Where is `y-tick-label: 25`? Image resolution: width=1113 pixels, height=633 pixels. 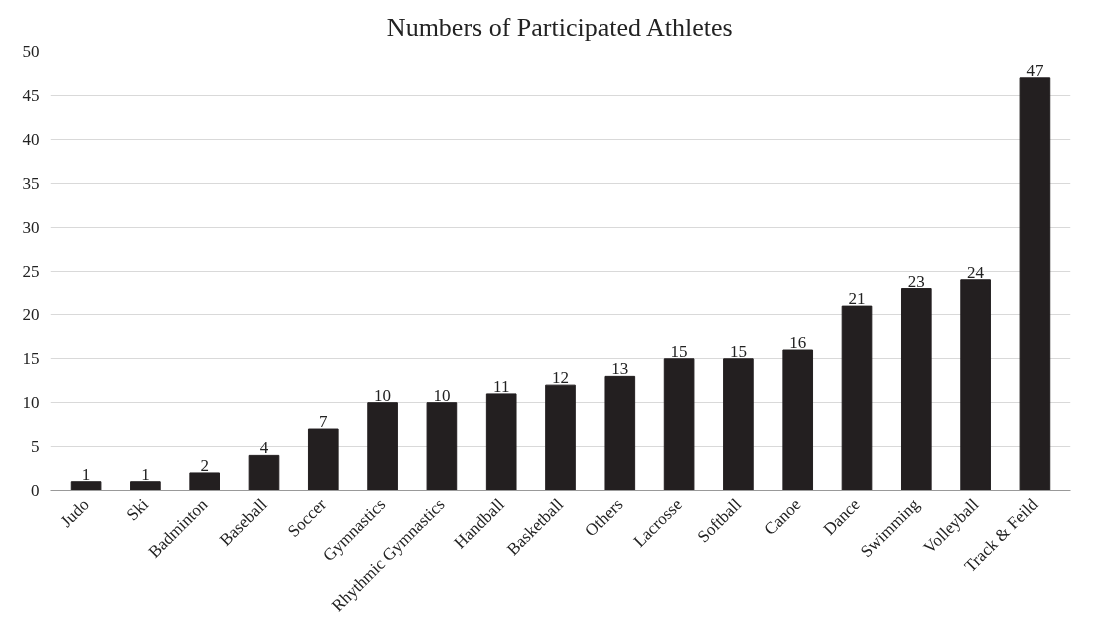 y-tick-label: 25 is located at coordinates (31, 271).